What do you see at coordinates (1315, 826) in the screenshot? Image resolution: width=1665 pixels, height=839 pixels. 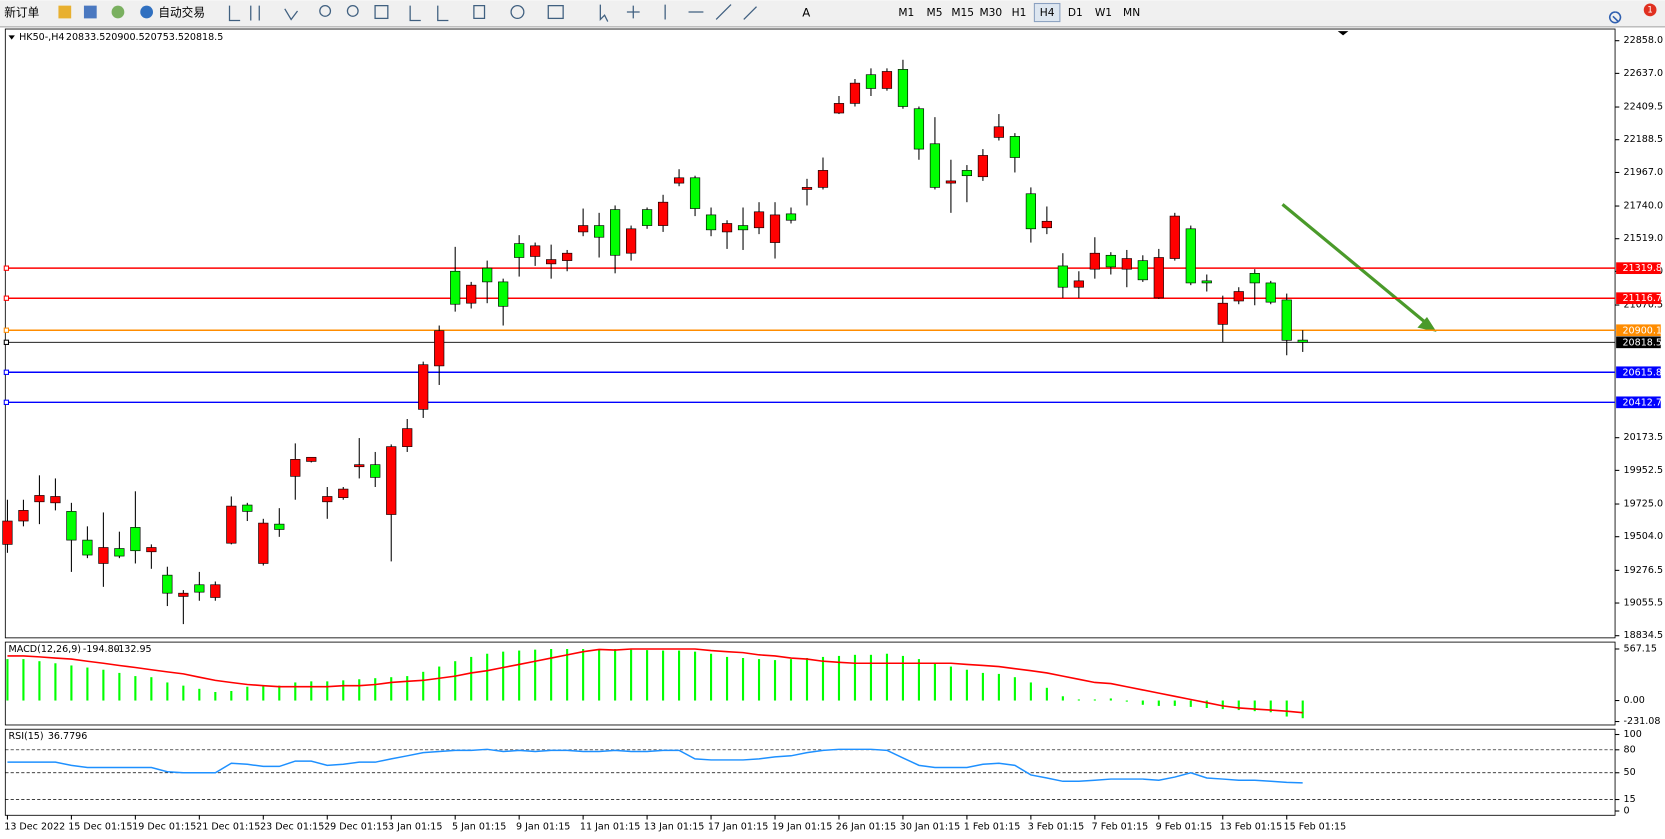 I see `x-tick-label: 15 Feb 01:15` at bounding box center [1315, 826].